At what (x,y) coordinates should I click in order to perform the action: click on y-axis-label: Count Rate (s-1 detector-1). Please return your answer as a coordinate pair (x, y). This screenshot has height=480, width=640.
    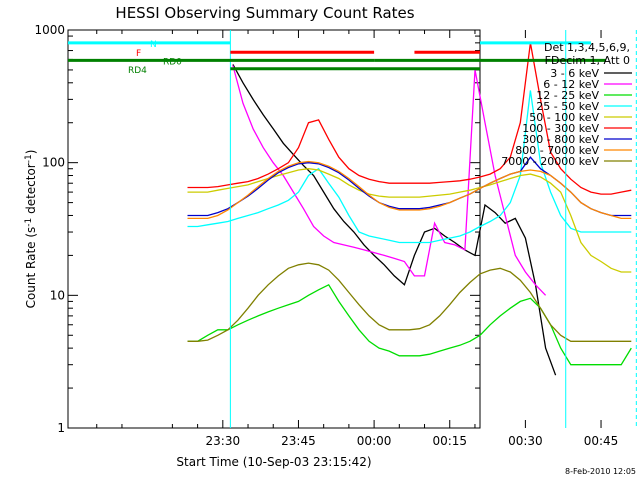
    Looking at the image, I should click on (31, 229).